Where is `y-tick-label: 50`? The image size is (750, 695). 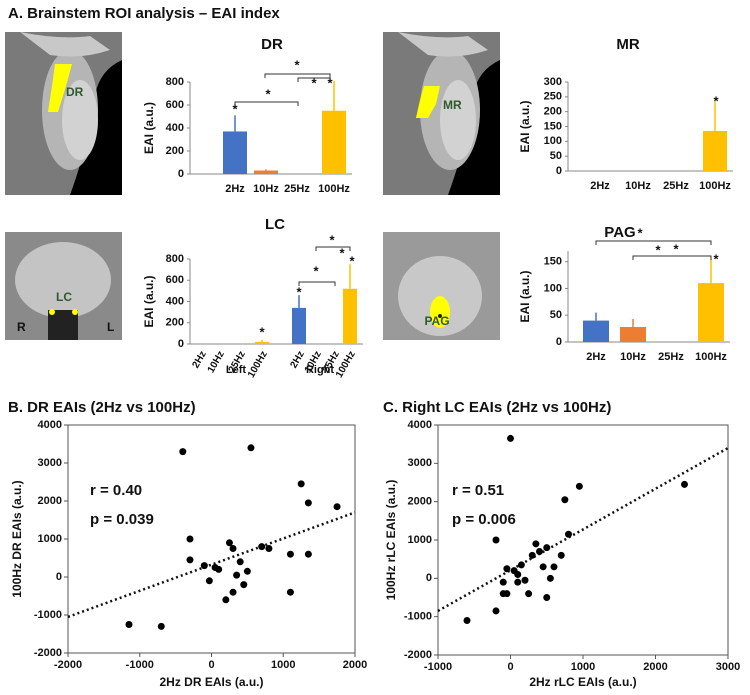
y-tick-label: 50 is located at coordinates (556, 156).